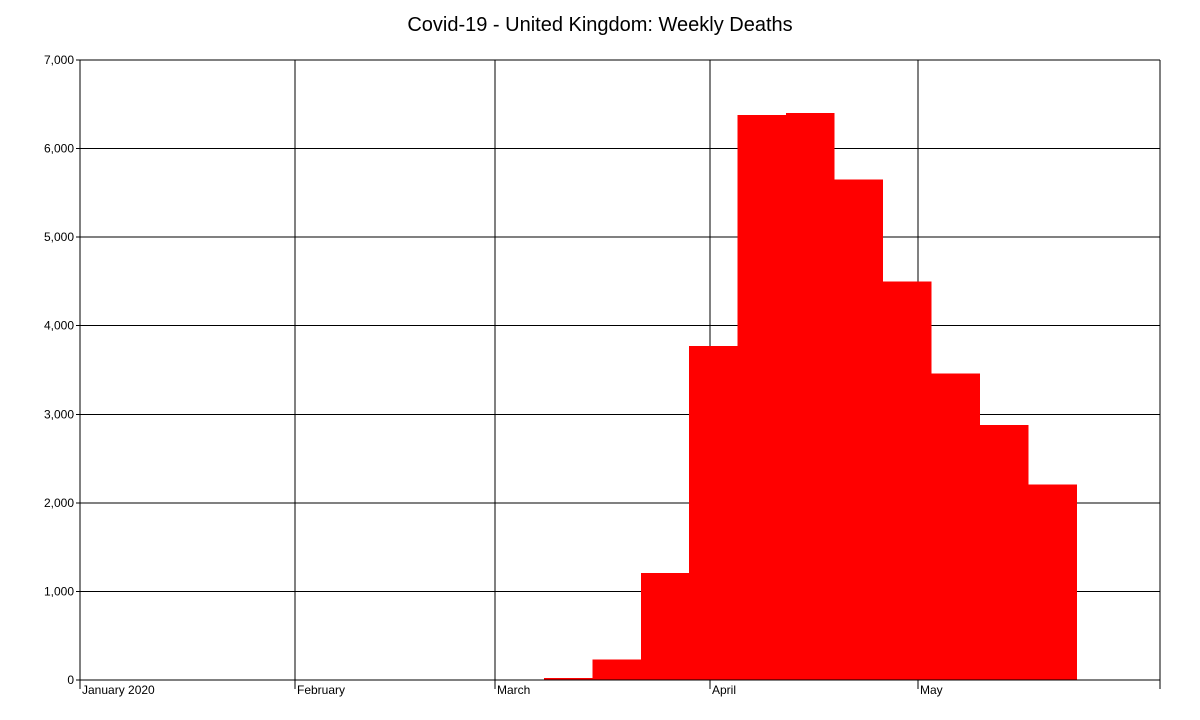  I want to click on chart-title: Covid-19 - United Kingdom: Weekly Deaths, so click(600, 25).